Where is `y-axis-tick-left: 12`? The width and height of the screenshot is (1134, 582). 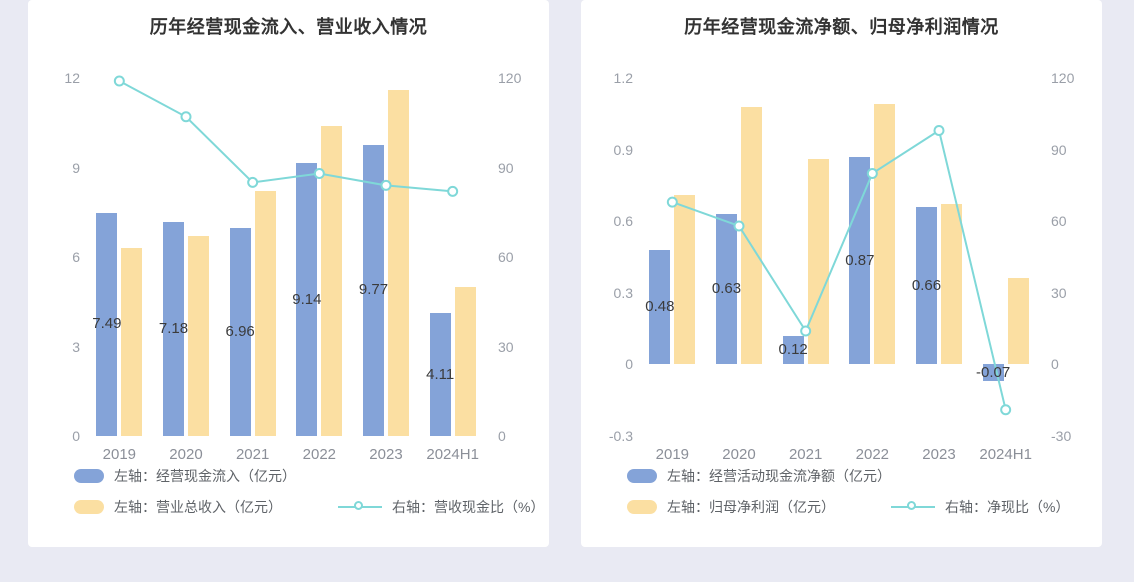 y-axis-tick-left: 12 is located at coordinates (72, 78).